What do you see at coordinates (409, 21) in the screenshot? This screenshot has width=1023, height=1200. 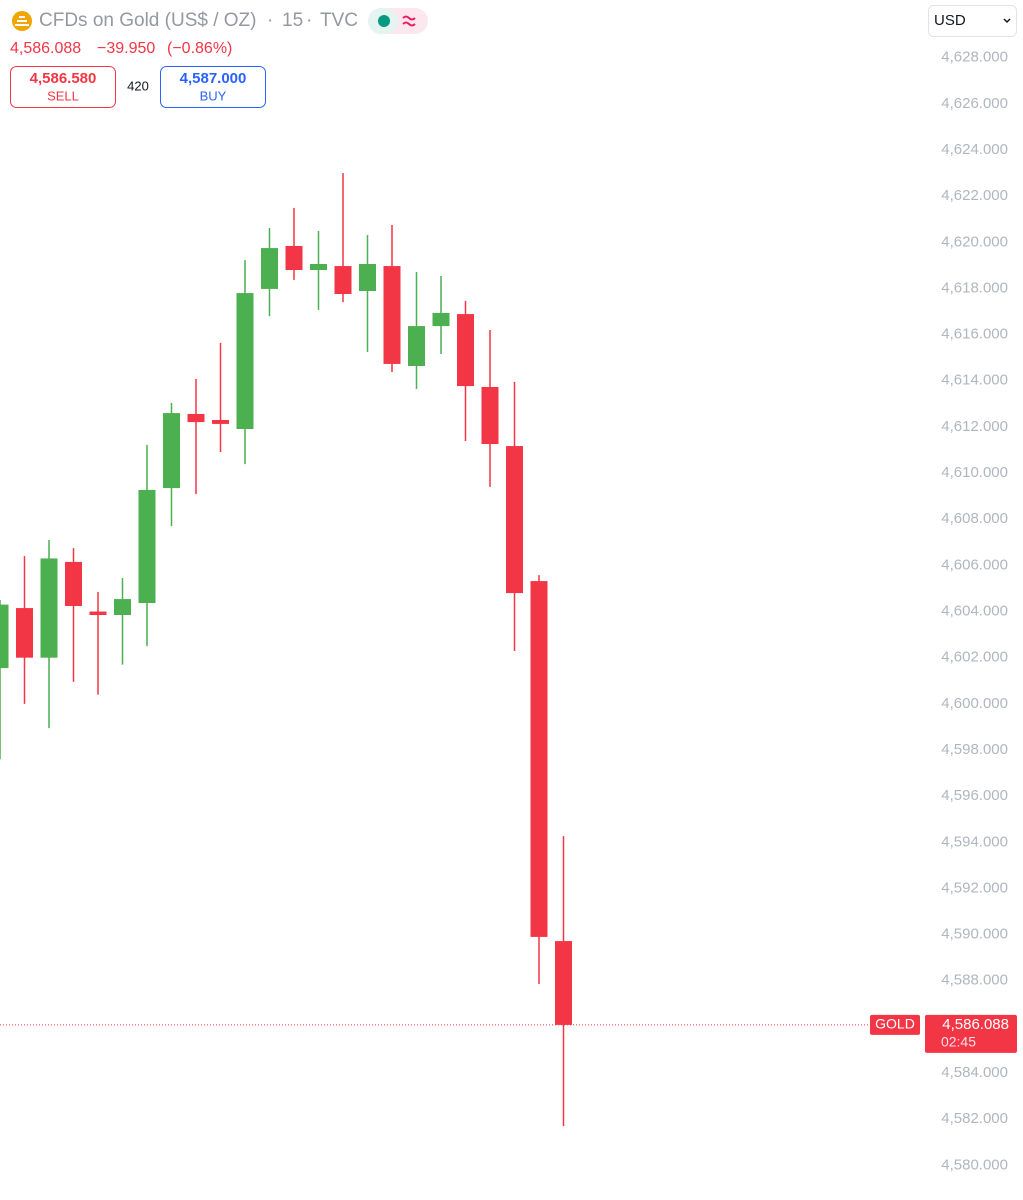 I see `delayed-icon` at bounding box center [409, 21].